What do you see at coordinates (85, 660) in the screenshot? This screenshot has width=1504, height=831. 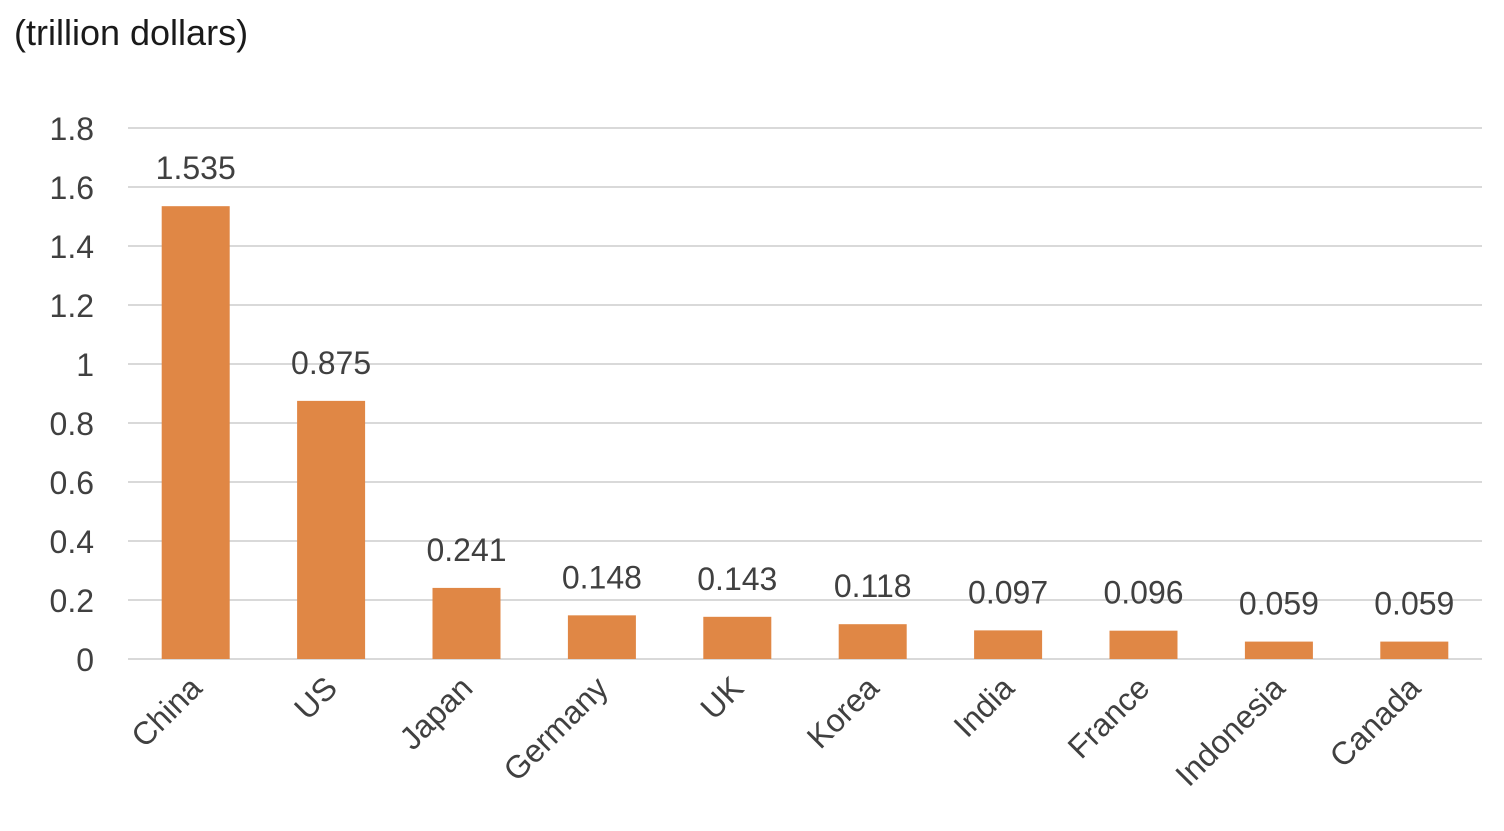 I see `y-tick-label: 0` at bounding box center [85, 660].